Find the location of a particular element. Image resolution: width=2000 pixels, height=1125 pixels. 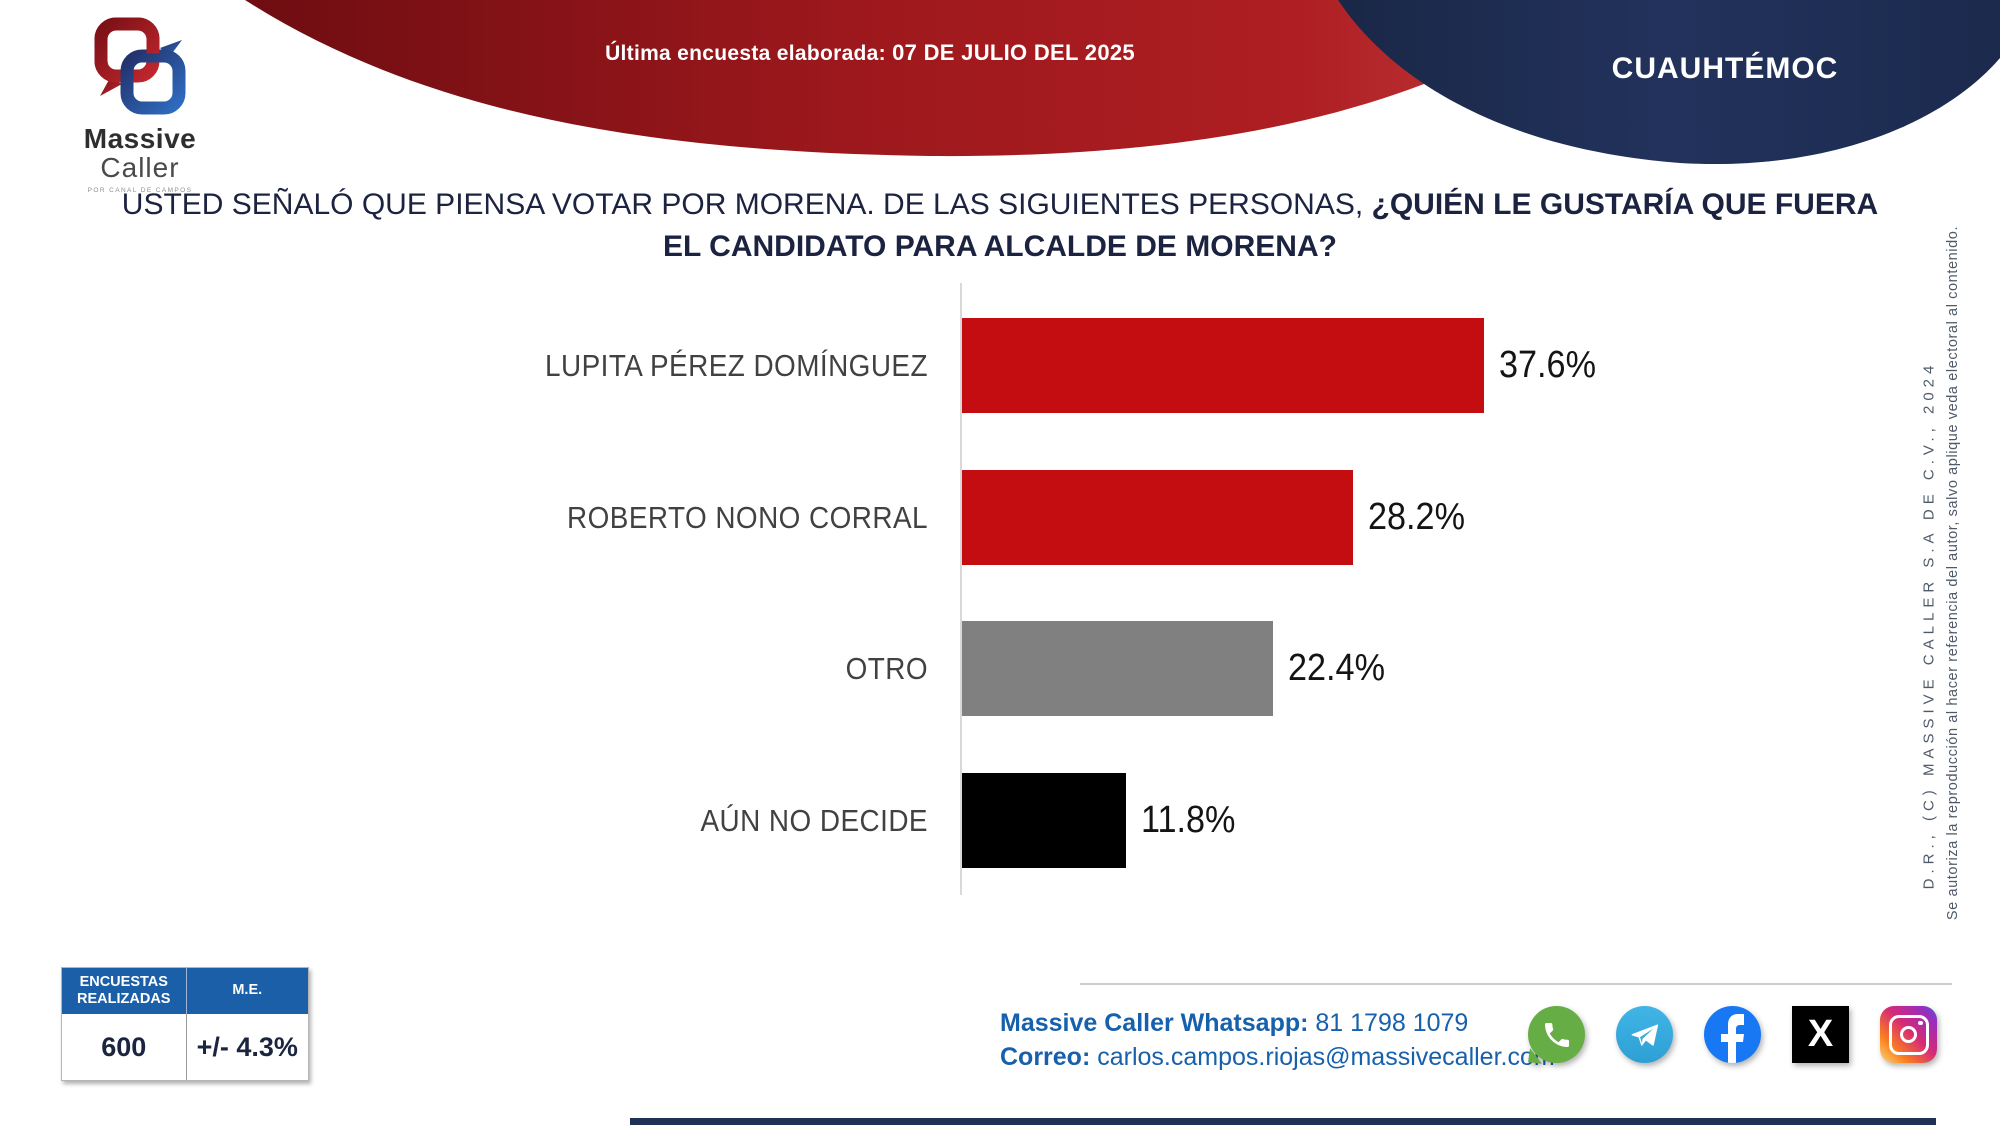

email-address: carlos.campos.riojas@massivecaller.com is located at coordinates (1326, 1057).